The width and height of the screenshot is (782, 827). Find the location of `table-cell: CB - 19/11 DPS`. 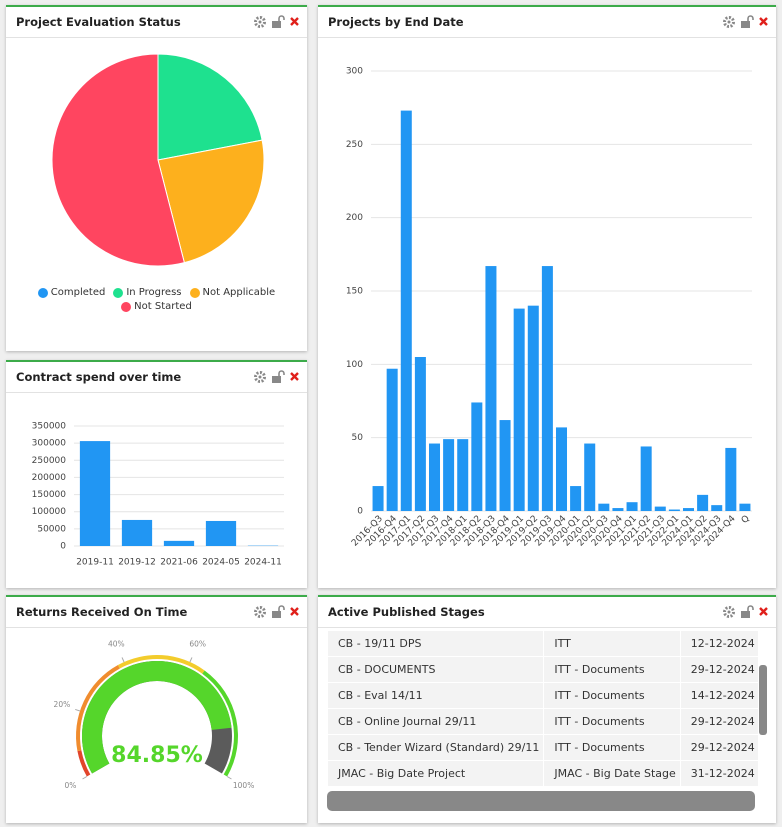

table-cell: CB - 19/11 DPS is located at coordinates (436, 644).